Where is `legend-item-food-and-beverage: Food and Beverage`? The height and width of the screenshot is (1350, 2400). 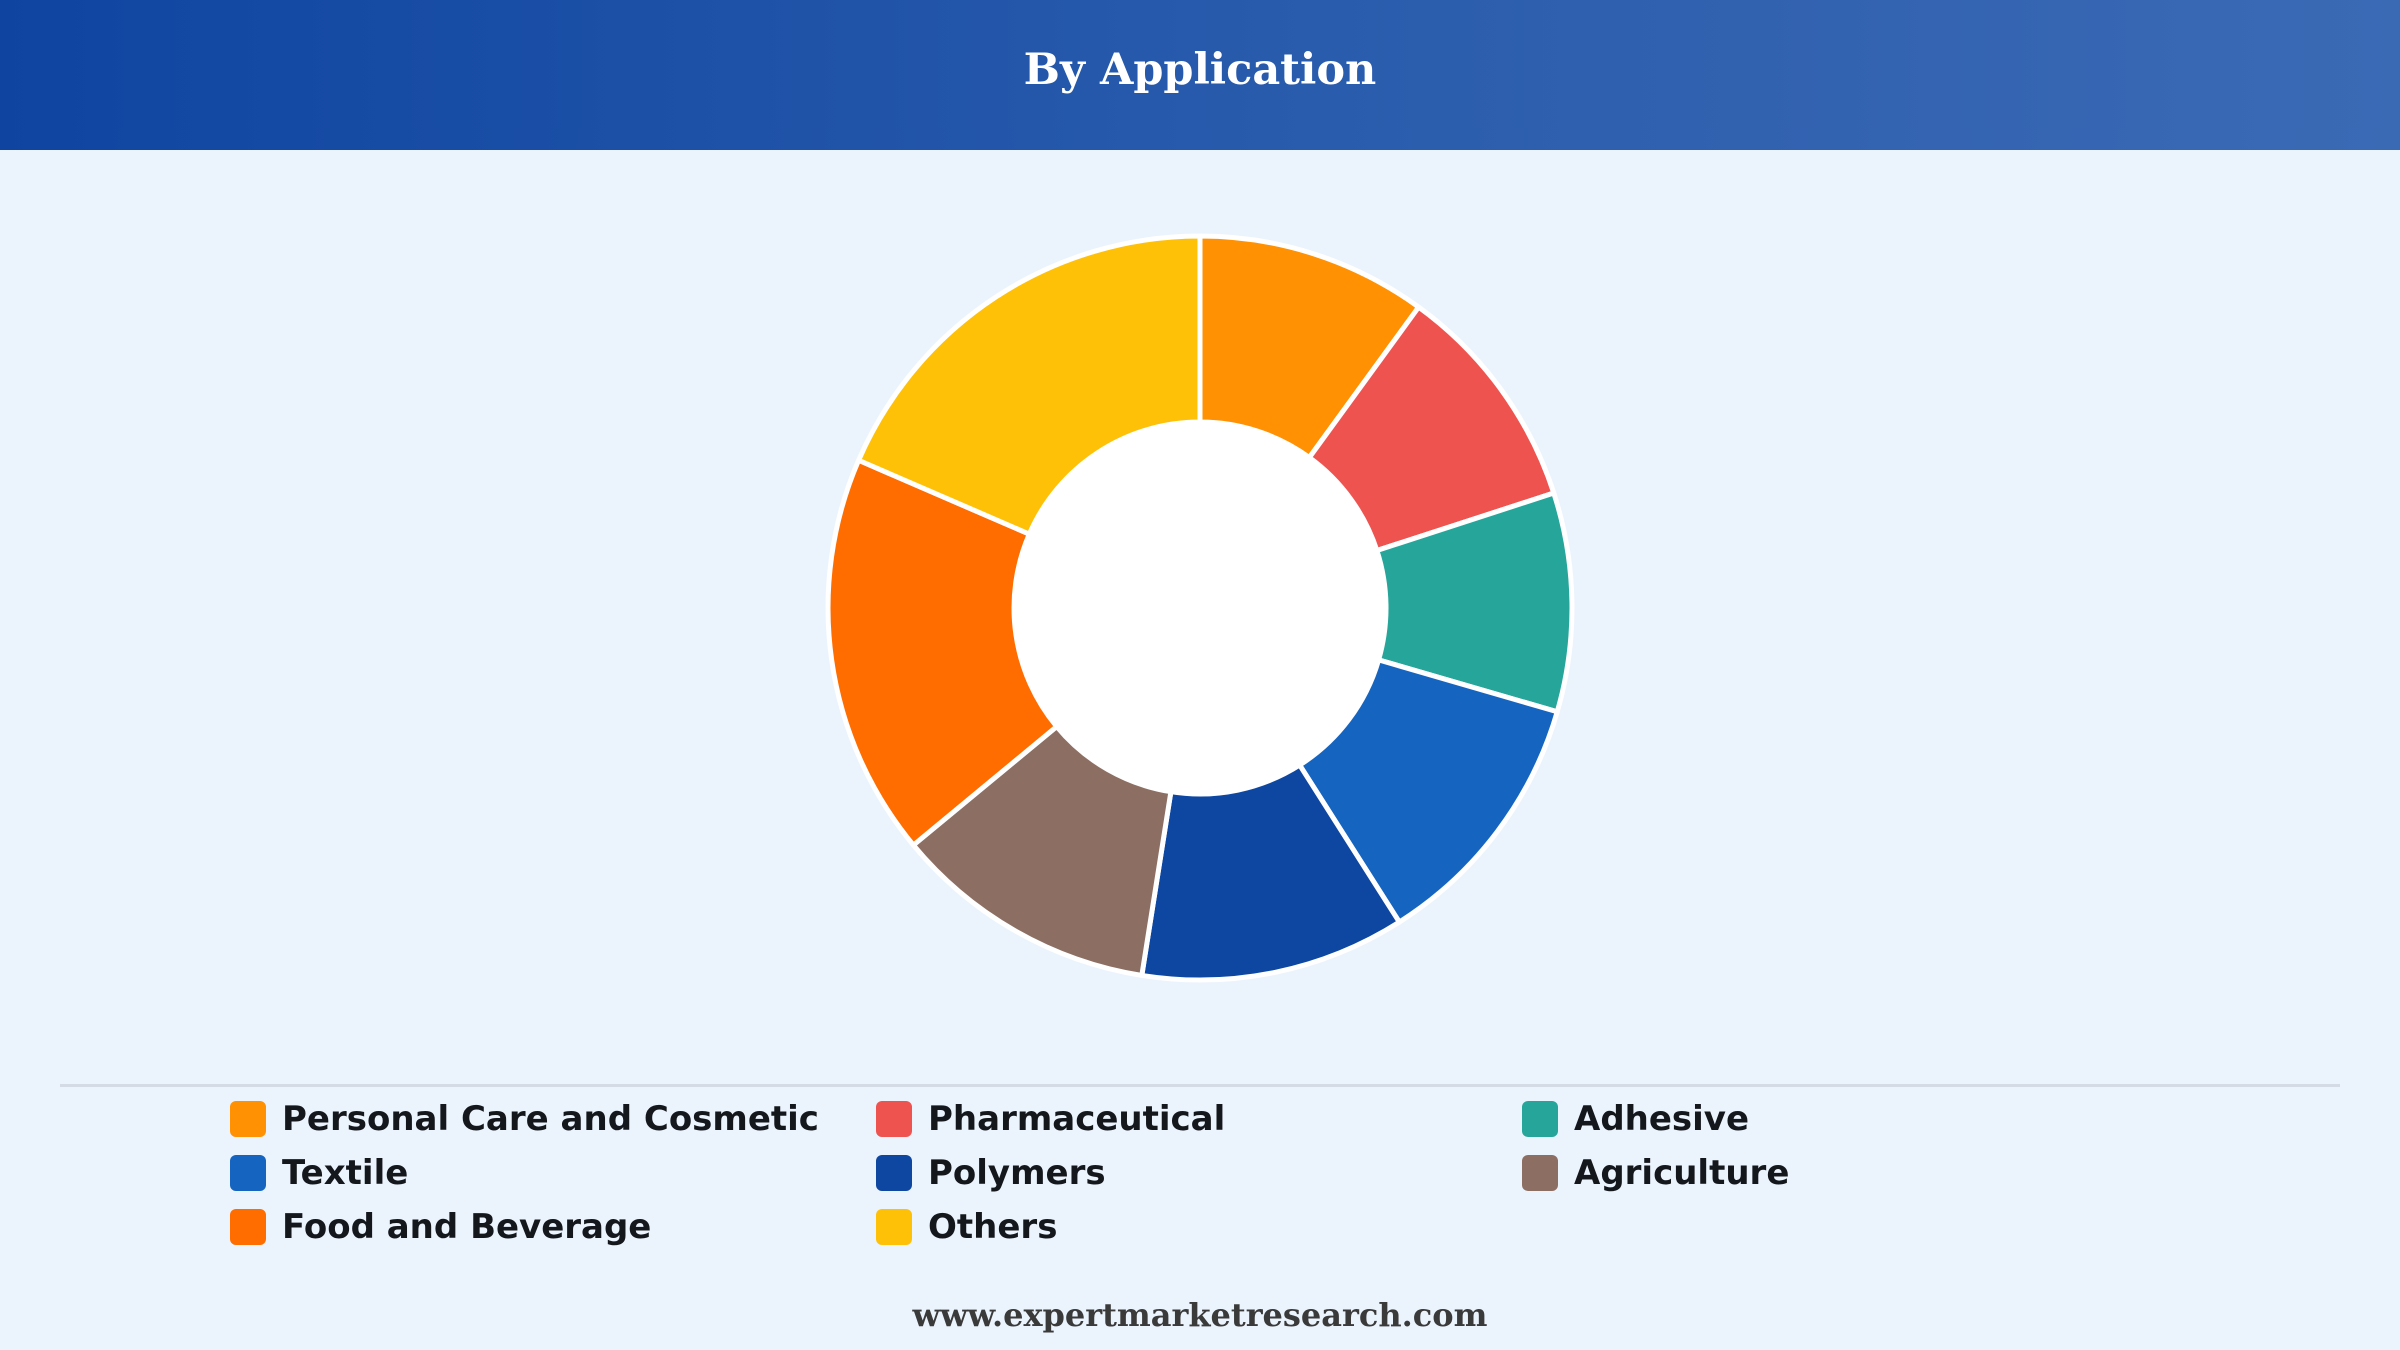
legend-item-food-and-beverage: Food and Beverage is located at coordinates (553, 1227).